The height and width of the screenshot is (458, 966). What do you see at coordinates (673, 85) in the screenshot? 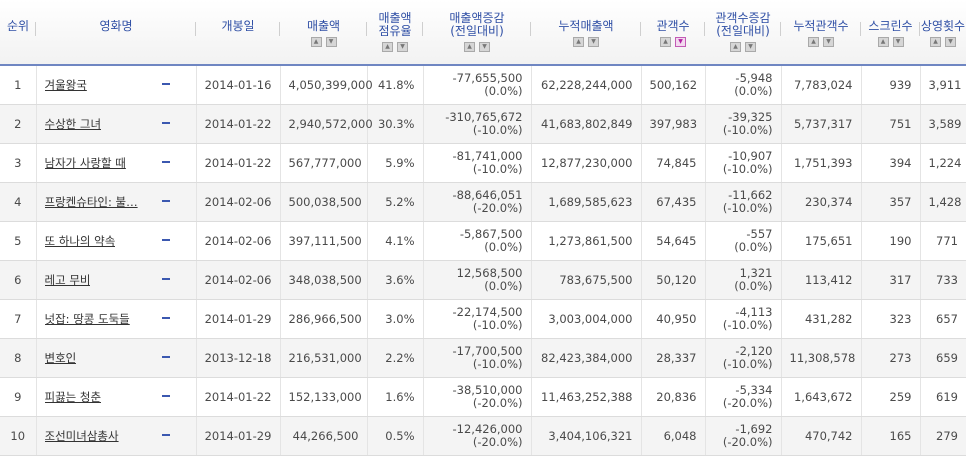
I see `cell-audience: 500,162` at bounding box center [673, 85].